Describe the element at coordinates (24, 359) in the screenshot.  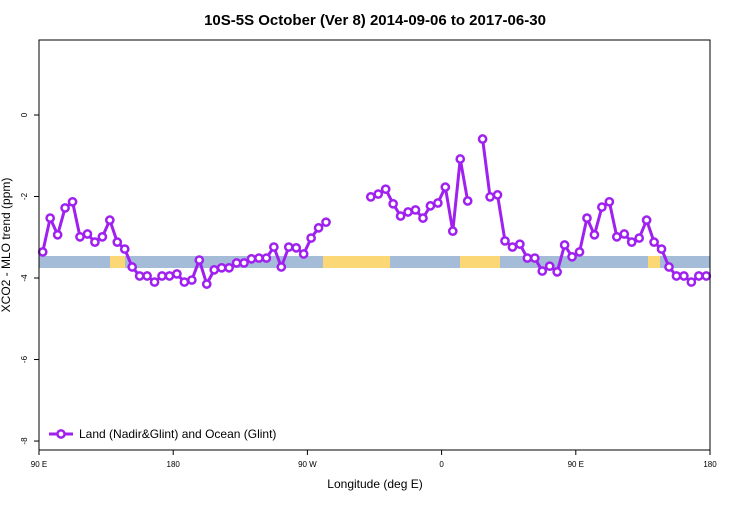
I see `y-tick-label: -6` at that location.